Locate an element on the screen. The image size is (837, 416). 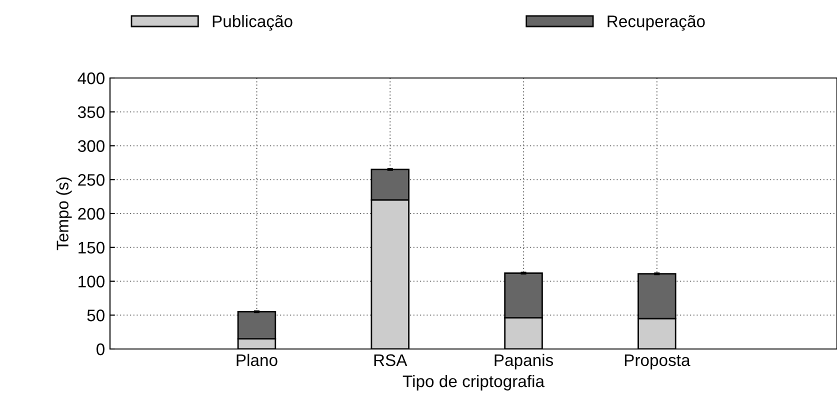
y-tick-label: 250 is located at coordinates (91, 180).